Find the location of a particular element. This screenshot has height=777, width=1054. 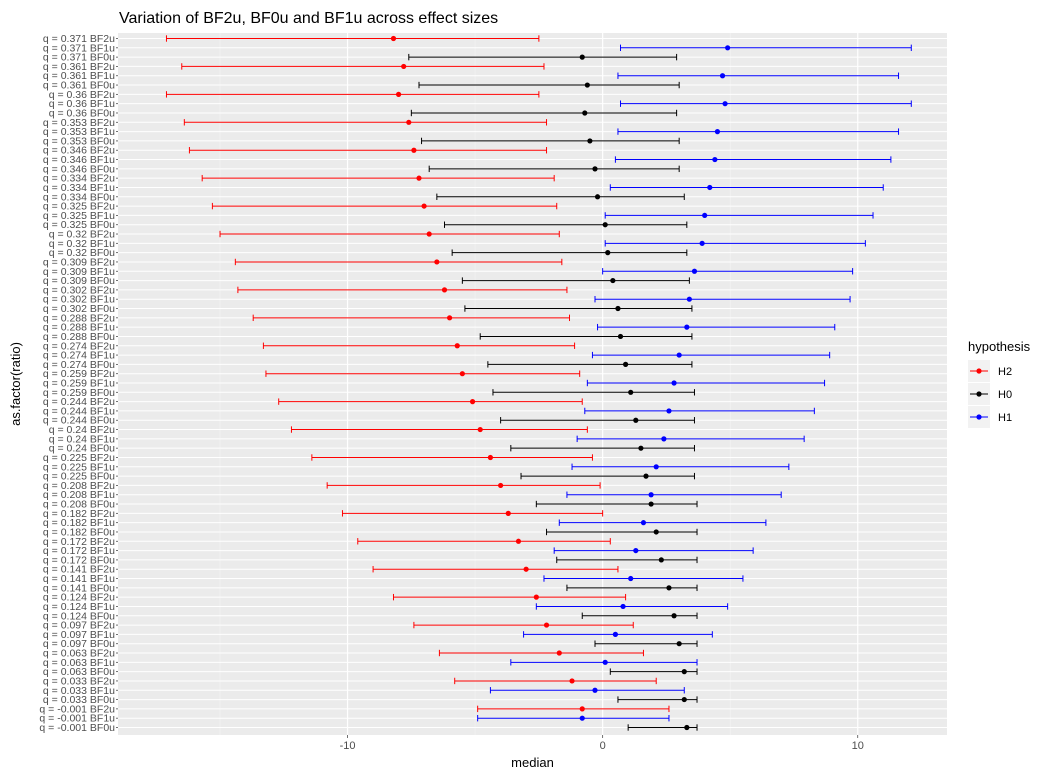

y-tick-label: q = 0.182 BF0u is located at coordinates (79, 532).